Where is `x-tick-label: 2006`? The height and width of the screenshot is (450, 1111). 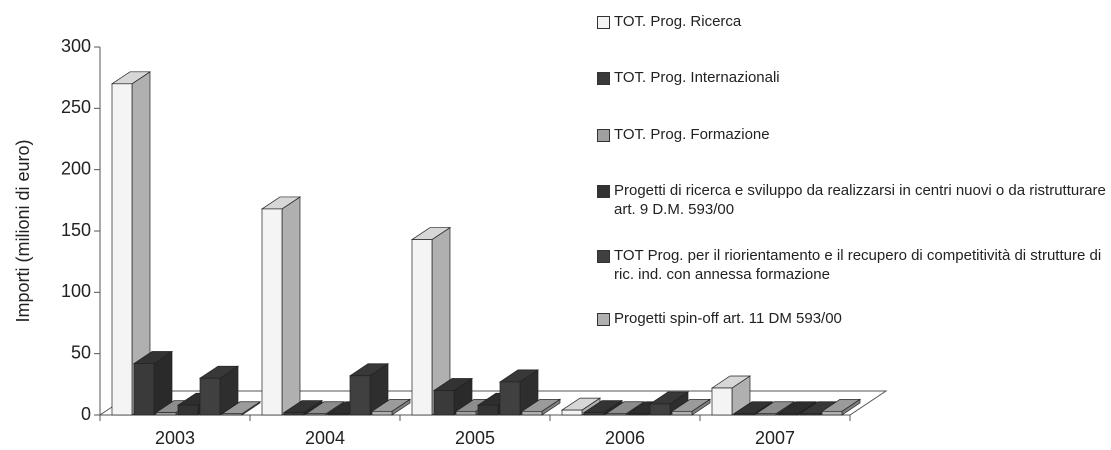
x-tick-label: 2006 is located at coordinates (625, 438).